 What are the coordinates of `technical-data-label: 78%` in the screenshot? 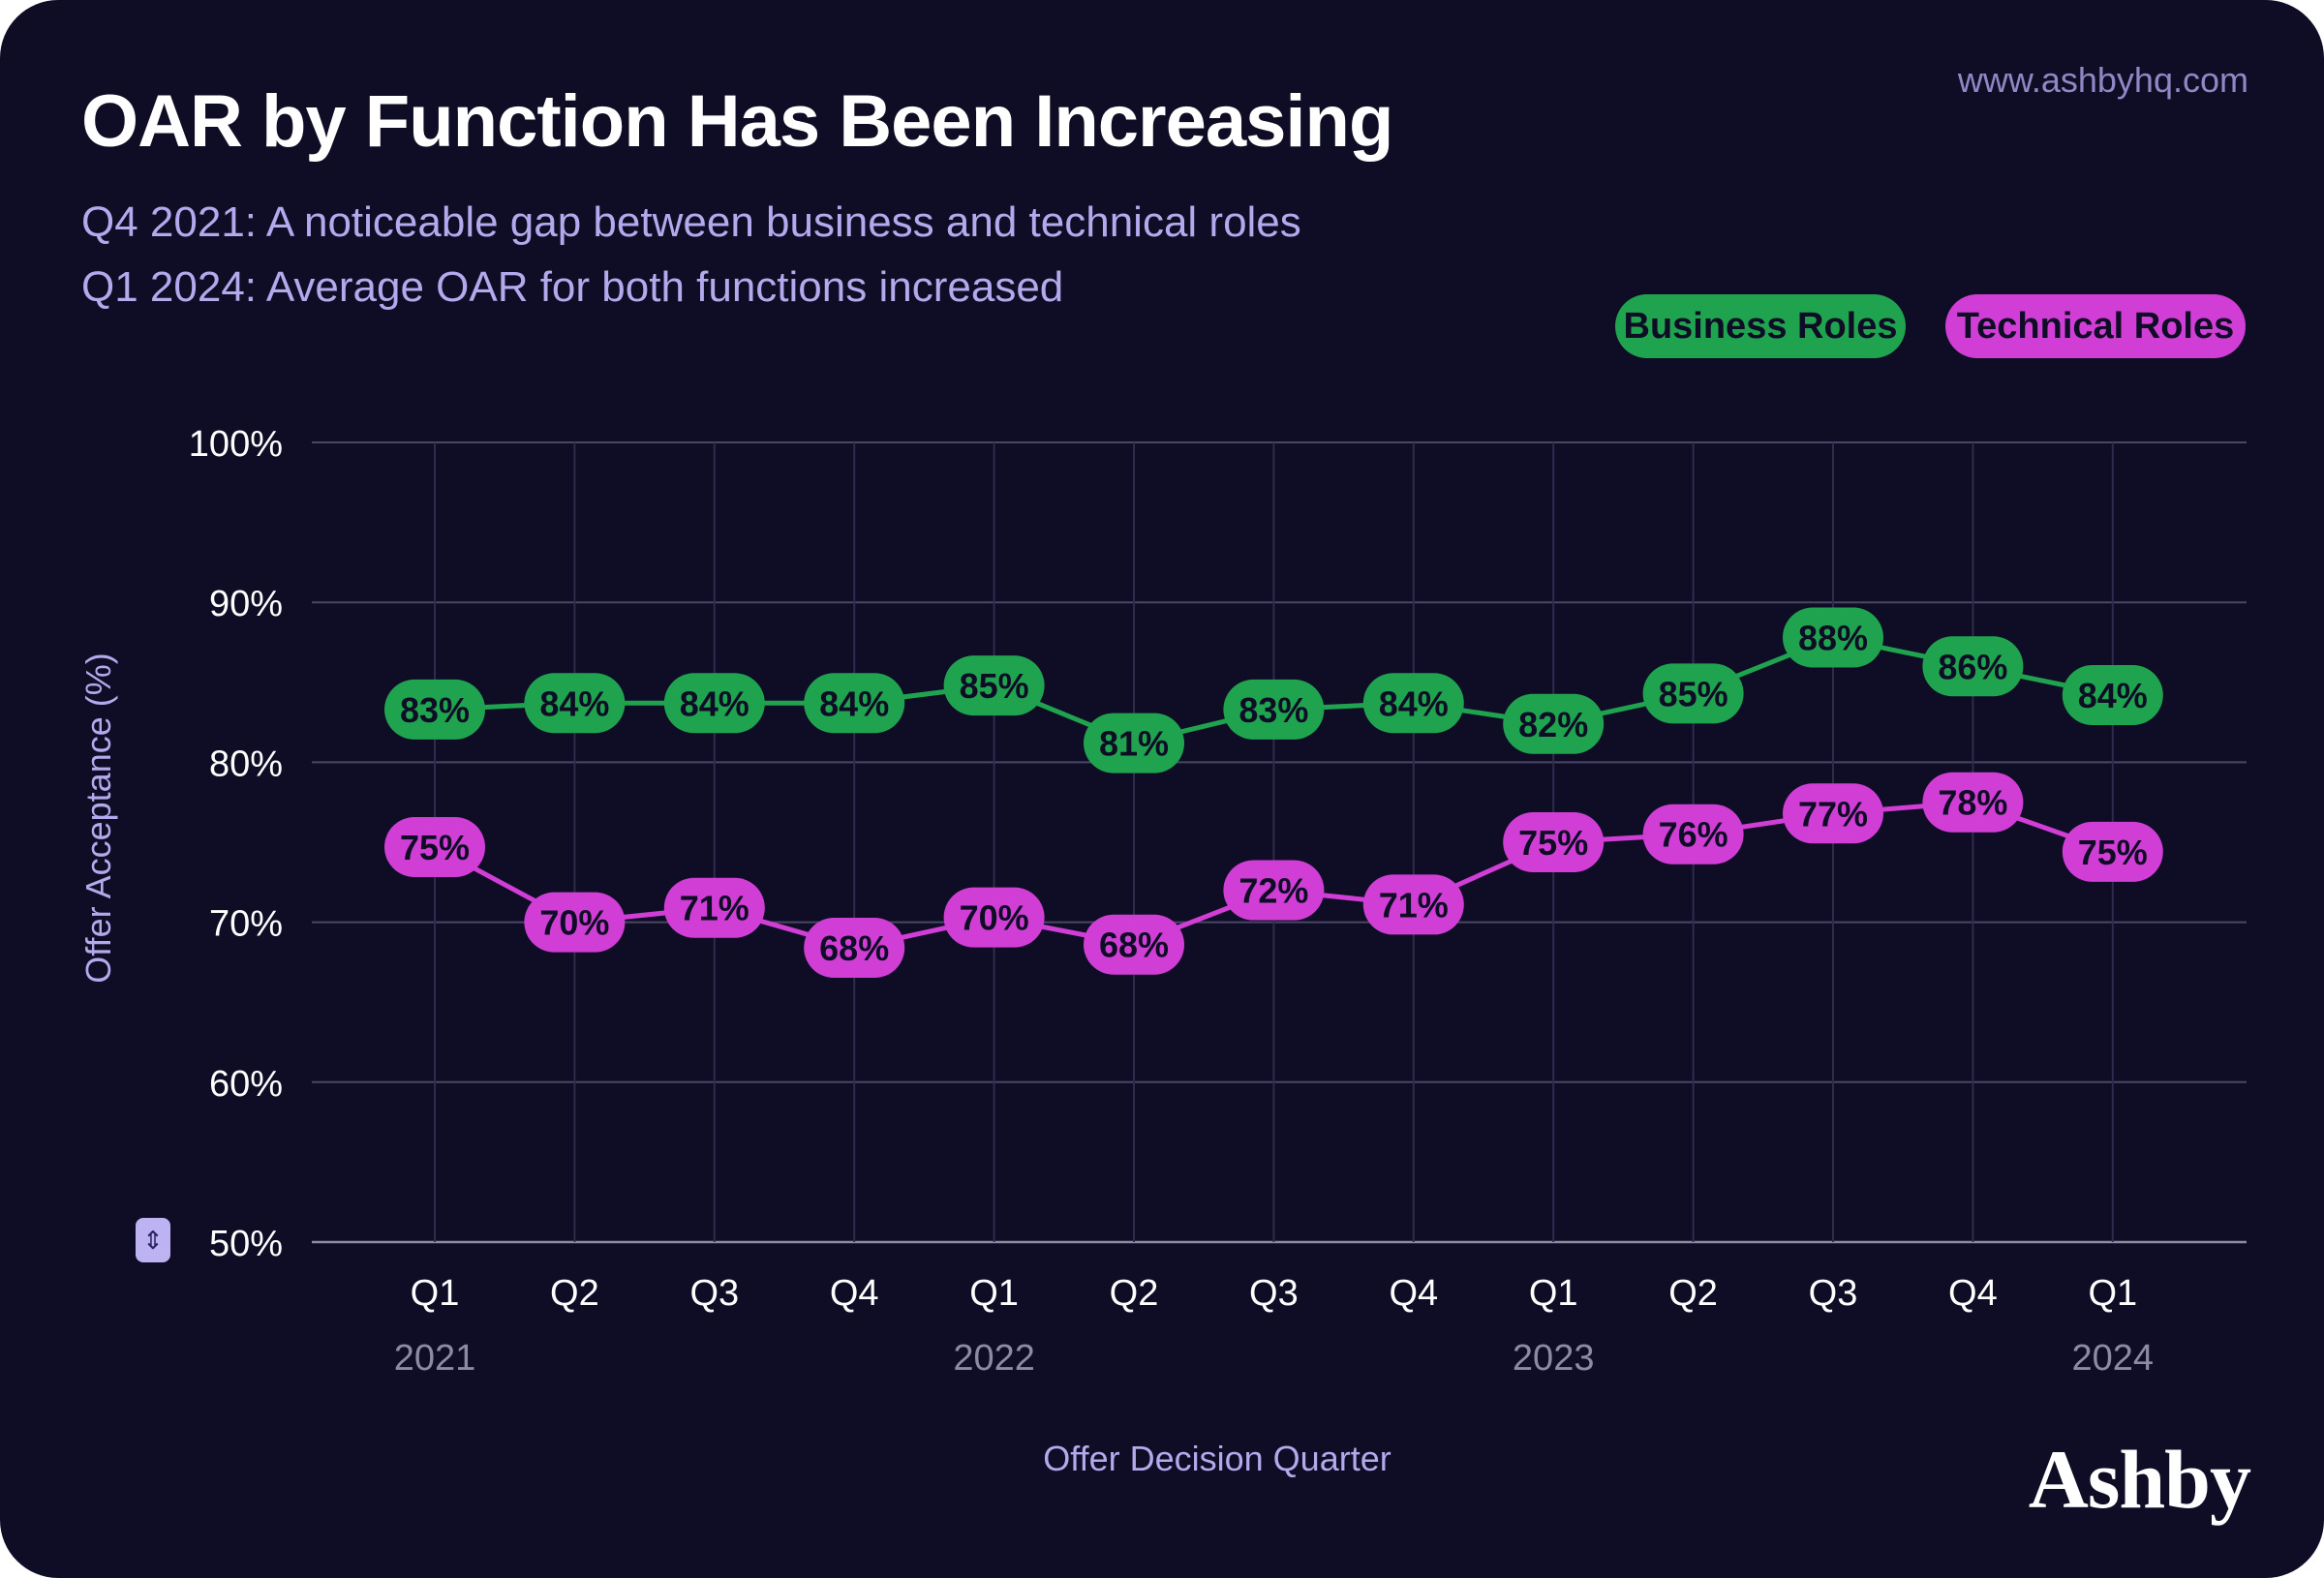 It's located at (1973, 803).